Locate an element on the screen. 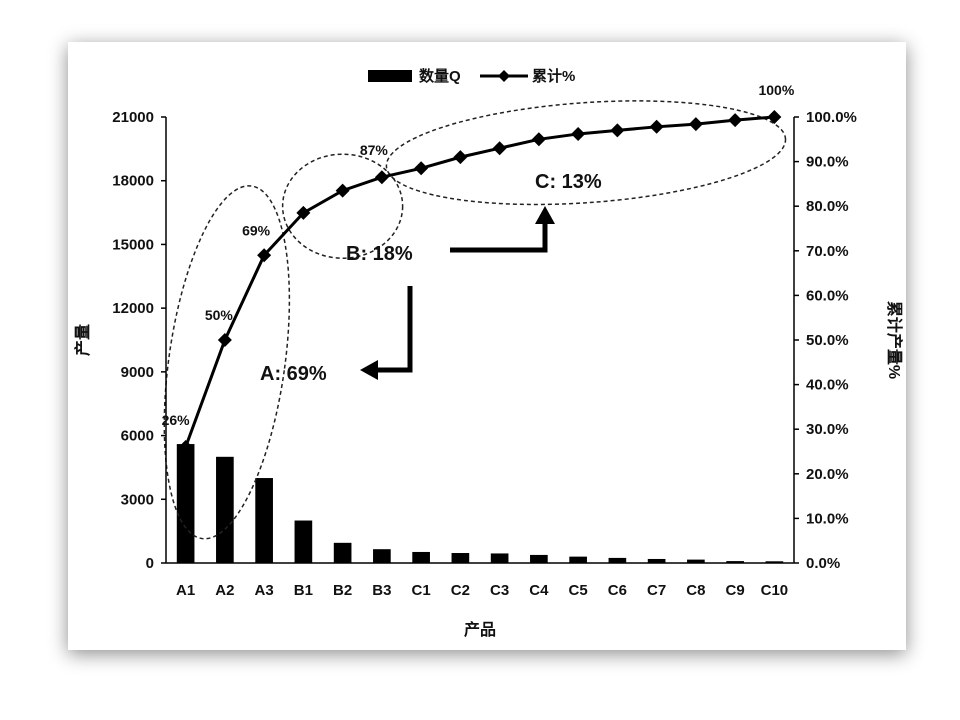 The width and height of the screenshot is (960, 720). bar-C2 is located at coordinates (460, 558).